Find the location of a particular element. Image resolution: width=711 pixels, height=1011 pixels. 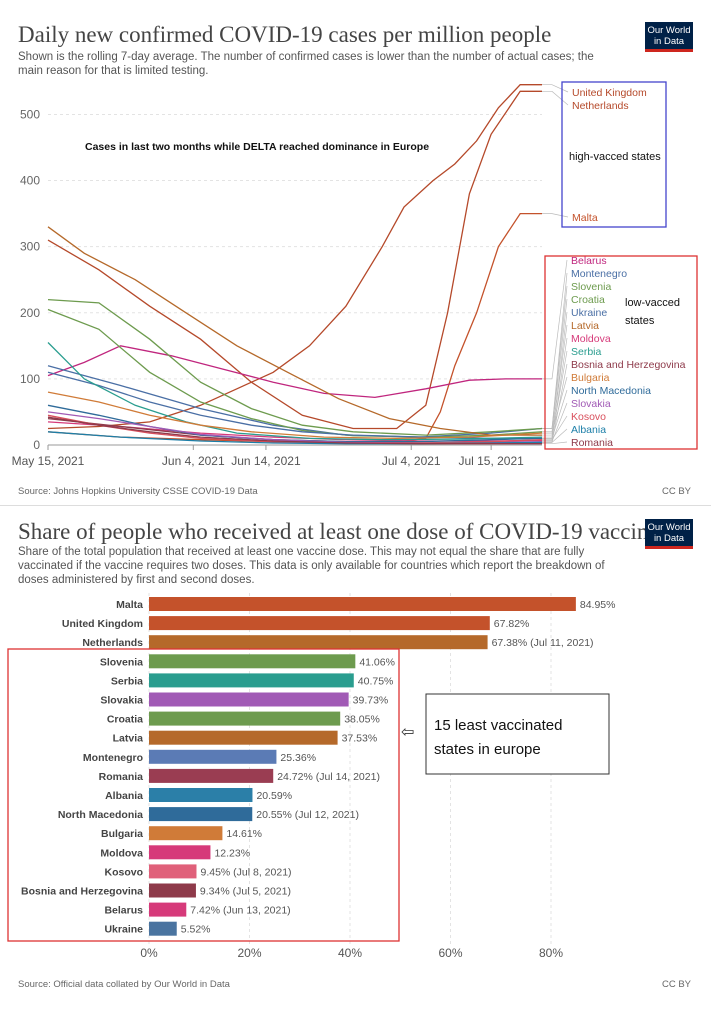

y-tick-label: 400 is located at coordinates (30, 181).